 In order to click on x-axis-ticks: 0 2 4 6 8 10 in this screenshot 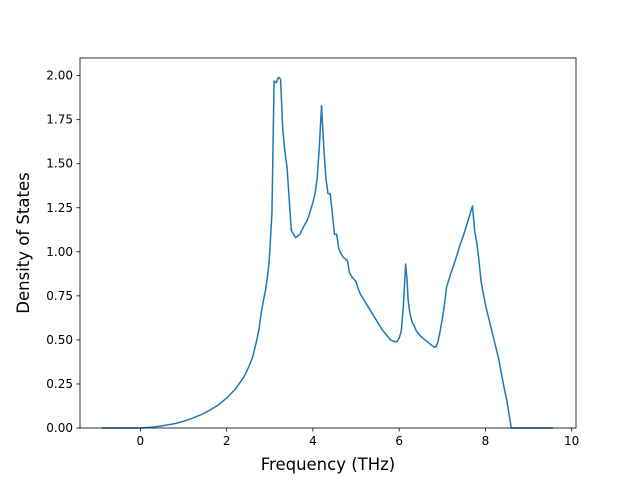, I will do `click(358, 438)`.